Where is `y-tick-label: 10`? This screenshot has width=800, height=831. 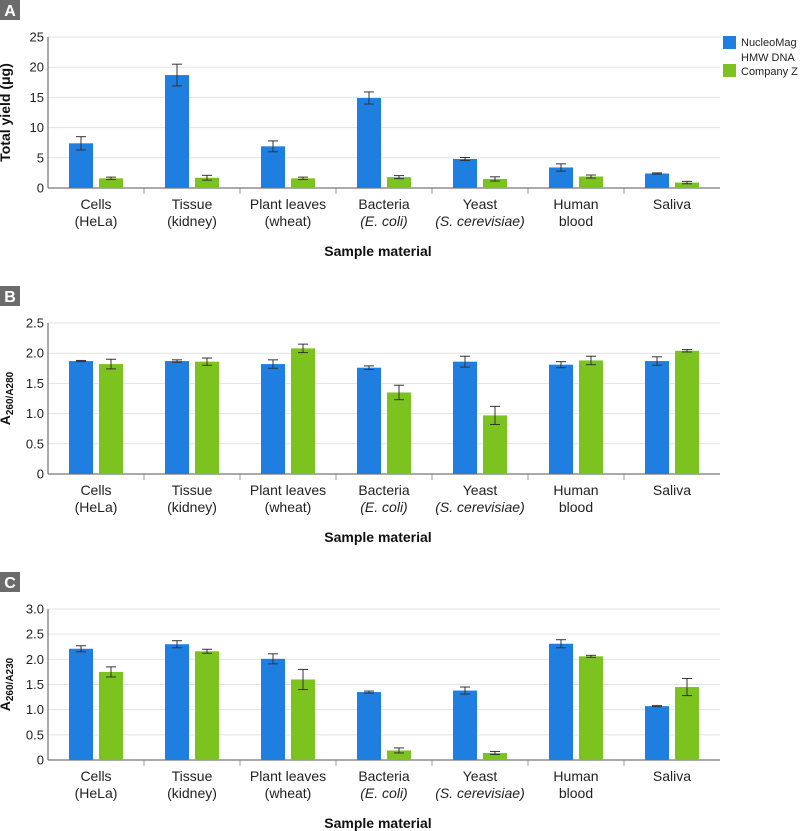 y-tick-label: 10 is located at coordinates (37, 127).